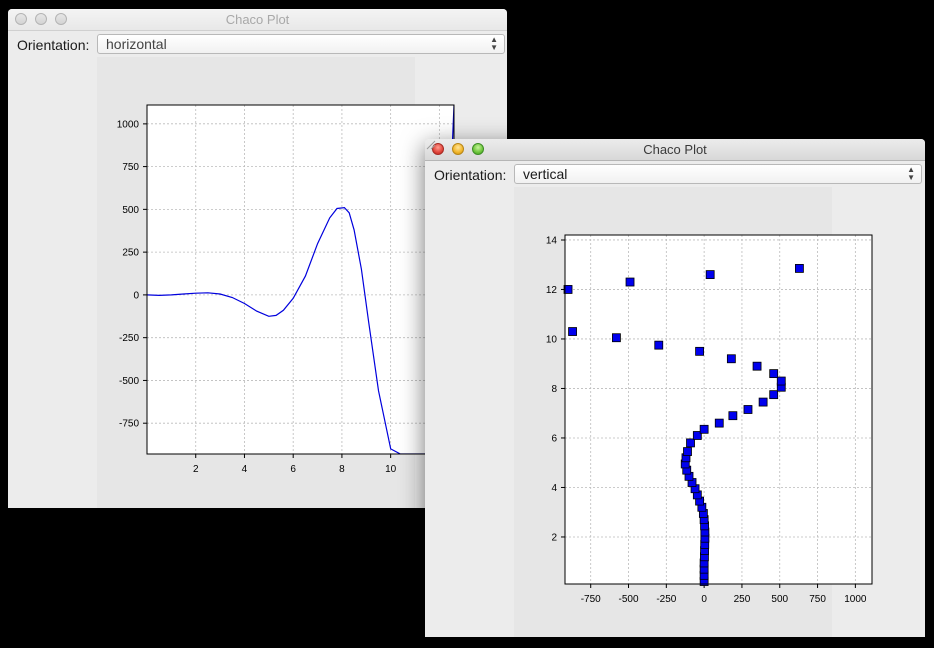  I want to click on y-tick-label: 4, so click(554, 488).